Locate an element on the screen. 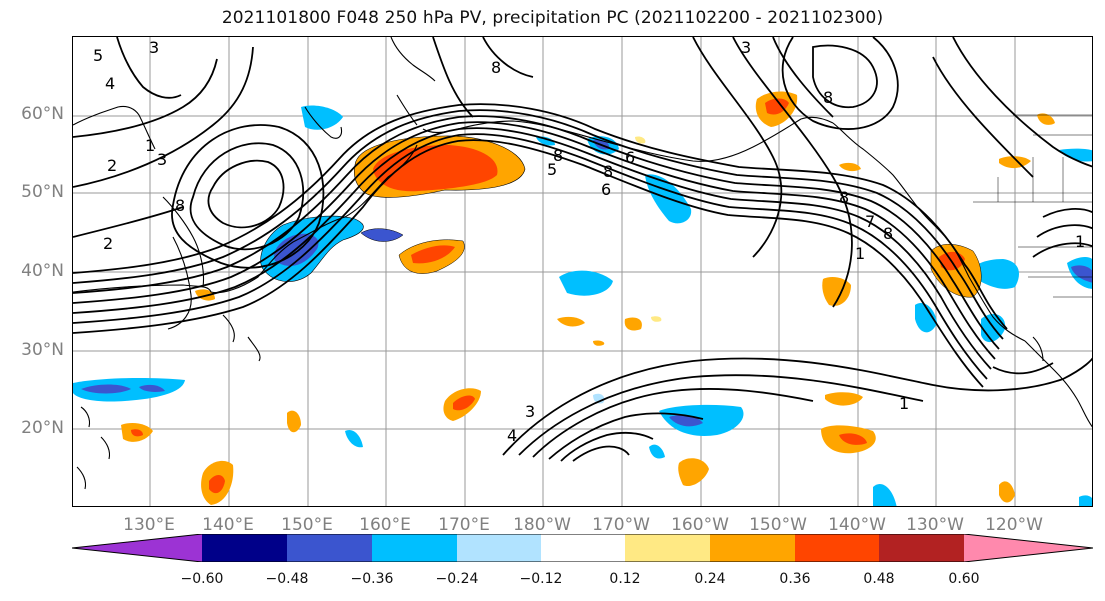  lon-label-170w: 170°W is located at coordinates (621, 525).